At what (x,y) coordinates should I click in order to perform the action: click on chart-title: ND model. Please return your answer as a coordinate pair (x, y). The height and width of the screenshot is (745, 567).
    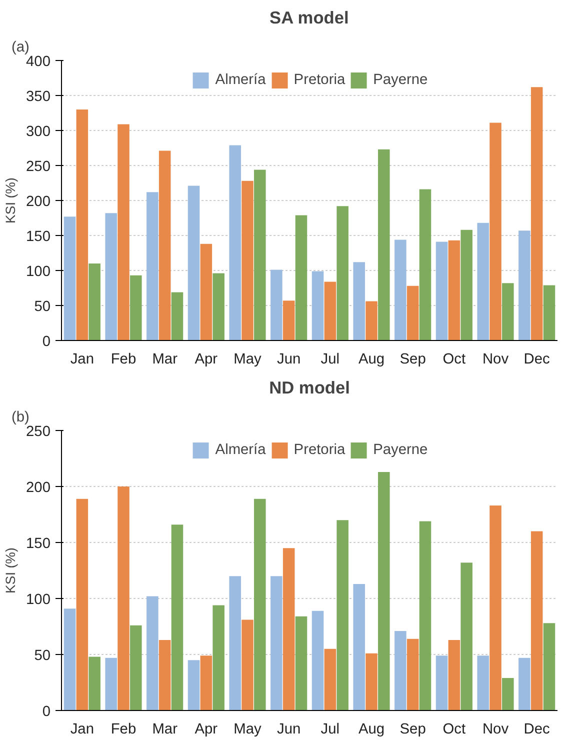
    Looking at the image, I should click on (309, 388).